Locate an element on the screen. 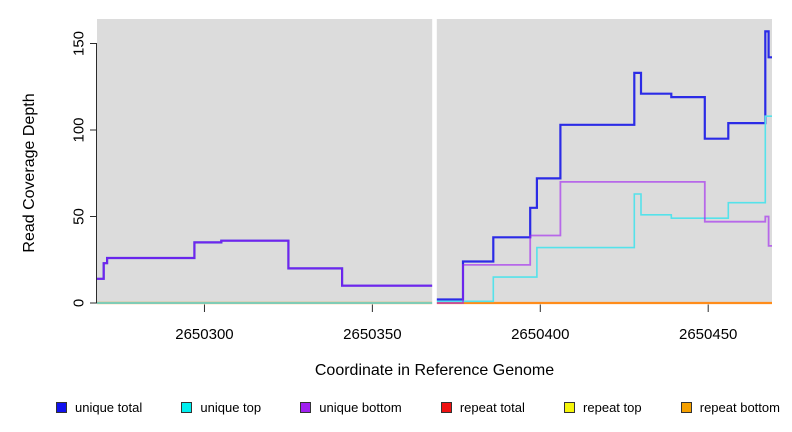  legend-swatch-unique-total is located at coordinates (61, 407).